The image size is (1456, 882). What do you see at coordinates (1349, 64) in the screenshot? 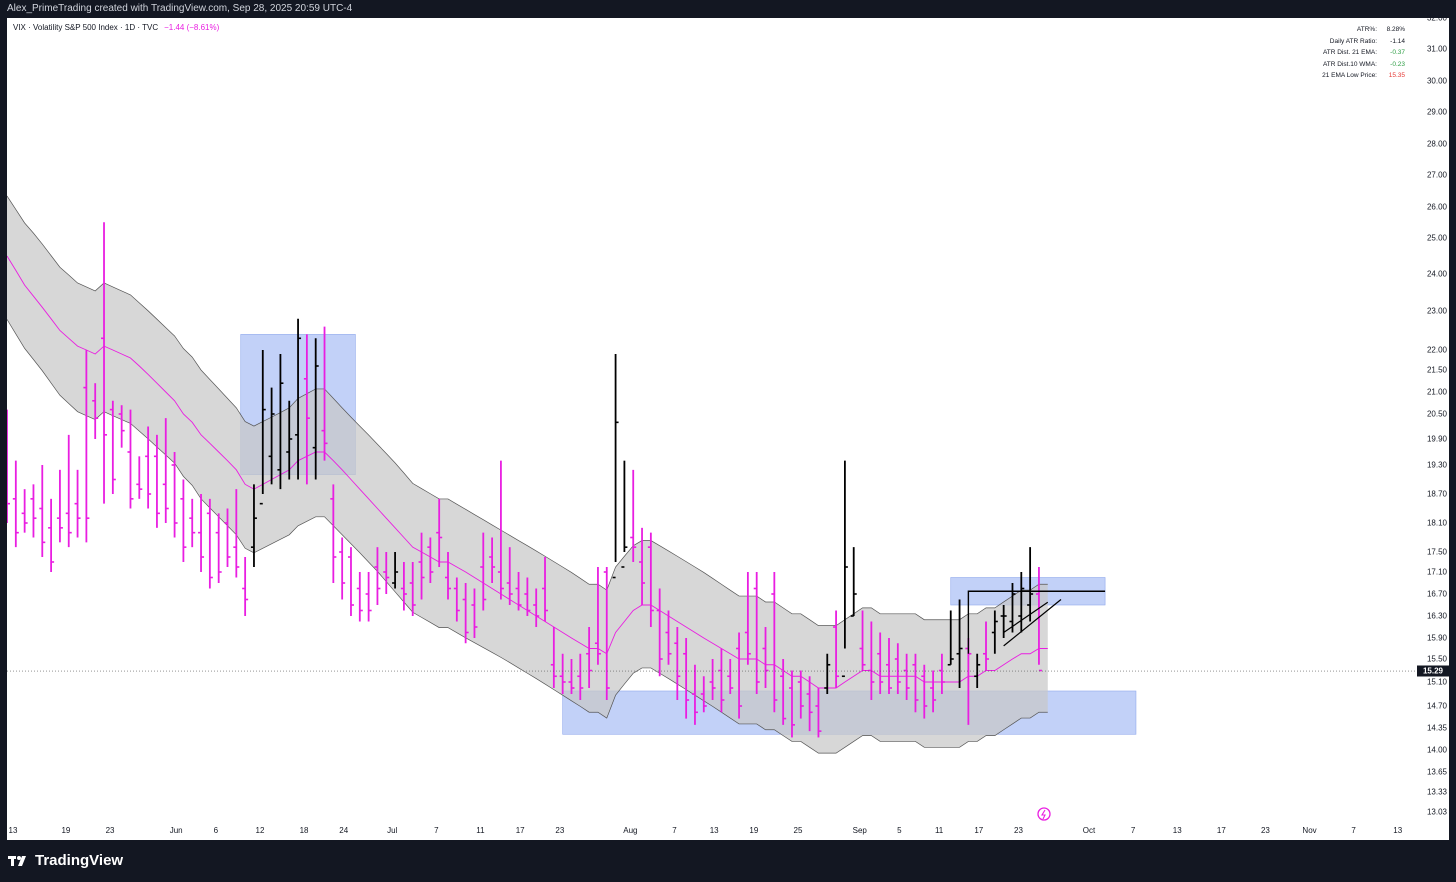
I see `stat-label: ATR Dist.10 WMA:` at bounding box center [1349, 64].